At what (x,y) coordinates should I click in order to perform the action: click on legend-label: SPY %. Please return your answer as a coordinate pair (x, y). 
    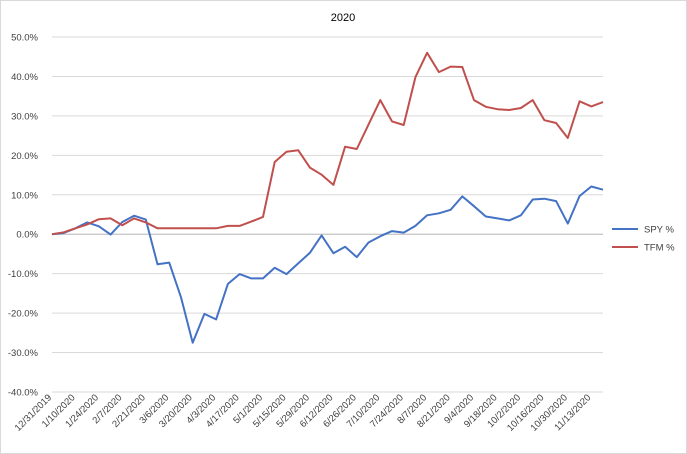
    Looking at the image, I should click on (659, 230).